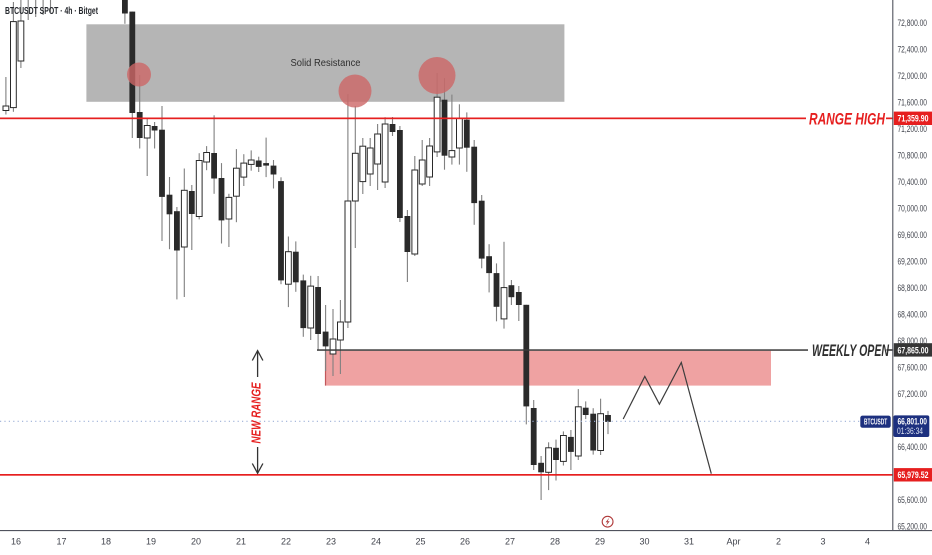 Image resolution: width=932 pixels, height=555 pixels. I want to click on svg-text: 65,200.00, so click(913, 526).